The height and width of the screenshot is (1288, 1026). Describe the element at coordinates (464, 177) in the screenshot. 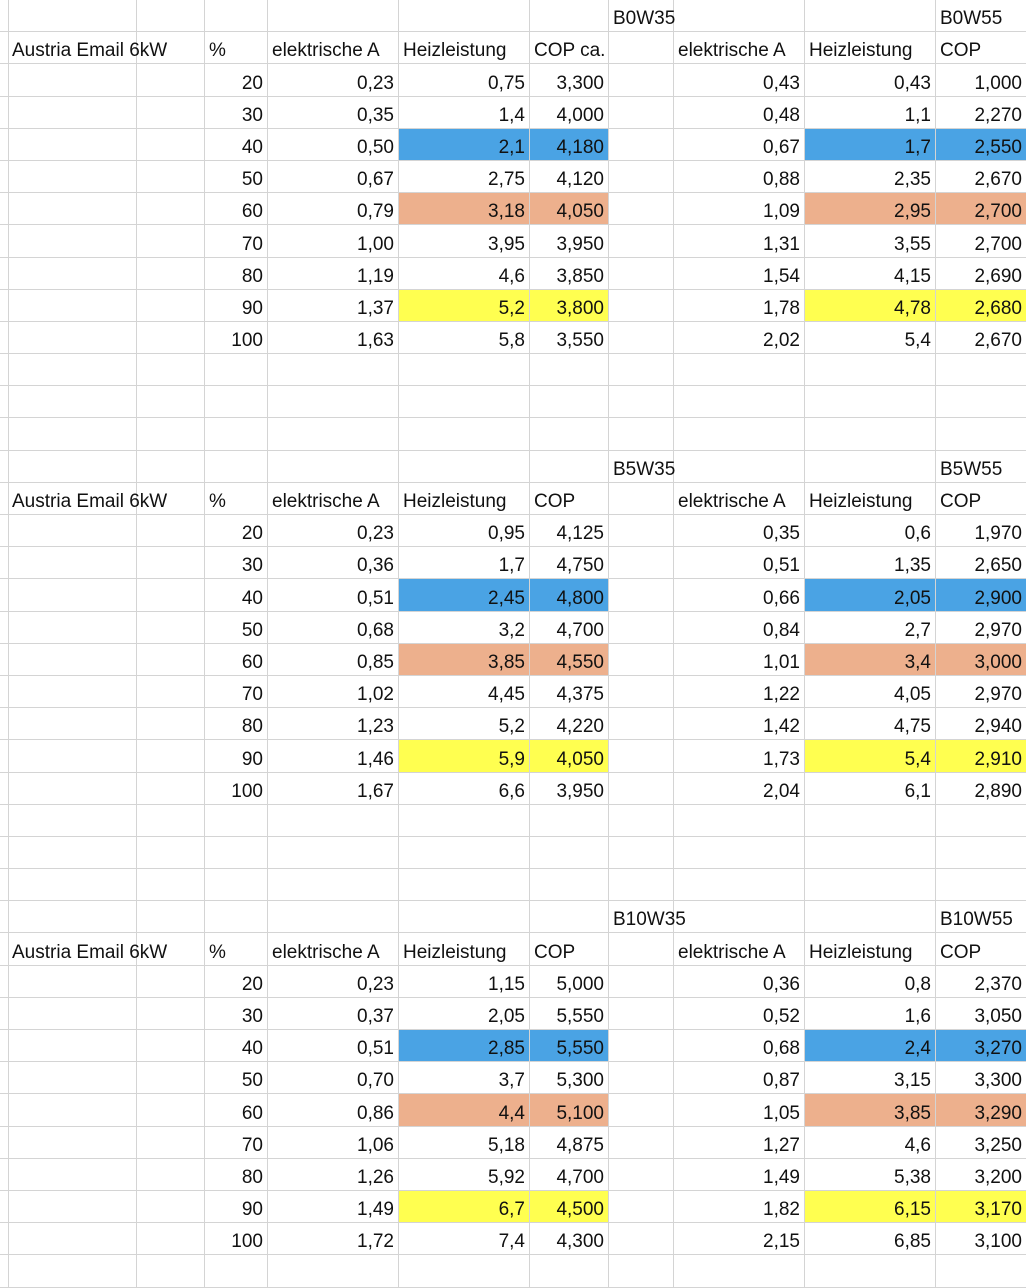

I see `heizleistung-value: 2,75` at that location.